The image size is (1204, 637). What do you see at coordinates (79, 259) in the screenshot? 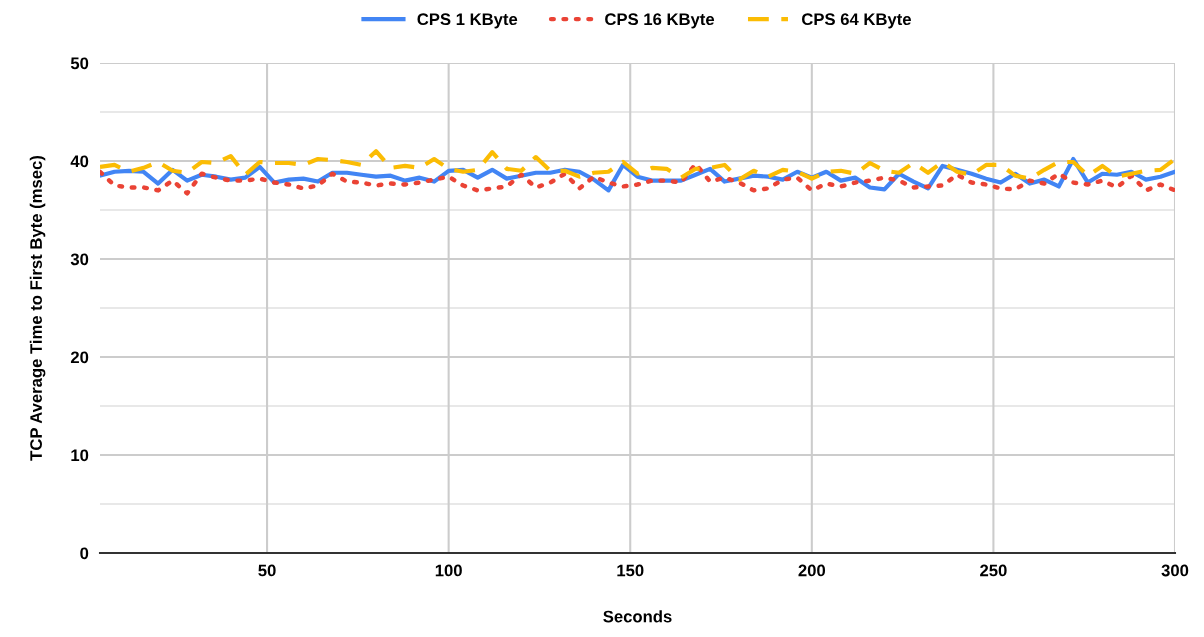
I see `y-tick-label: 30` at bounding box center [79, 259].